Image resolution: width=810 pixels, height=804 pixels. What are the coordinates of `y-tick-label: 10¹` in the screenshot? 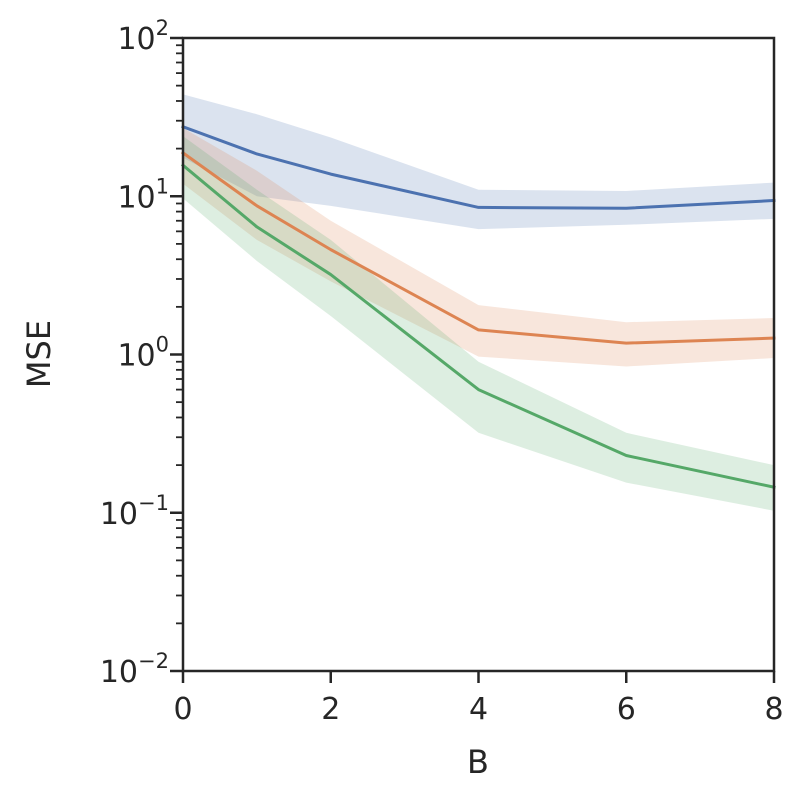 It's located at (143, 194).